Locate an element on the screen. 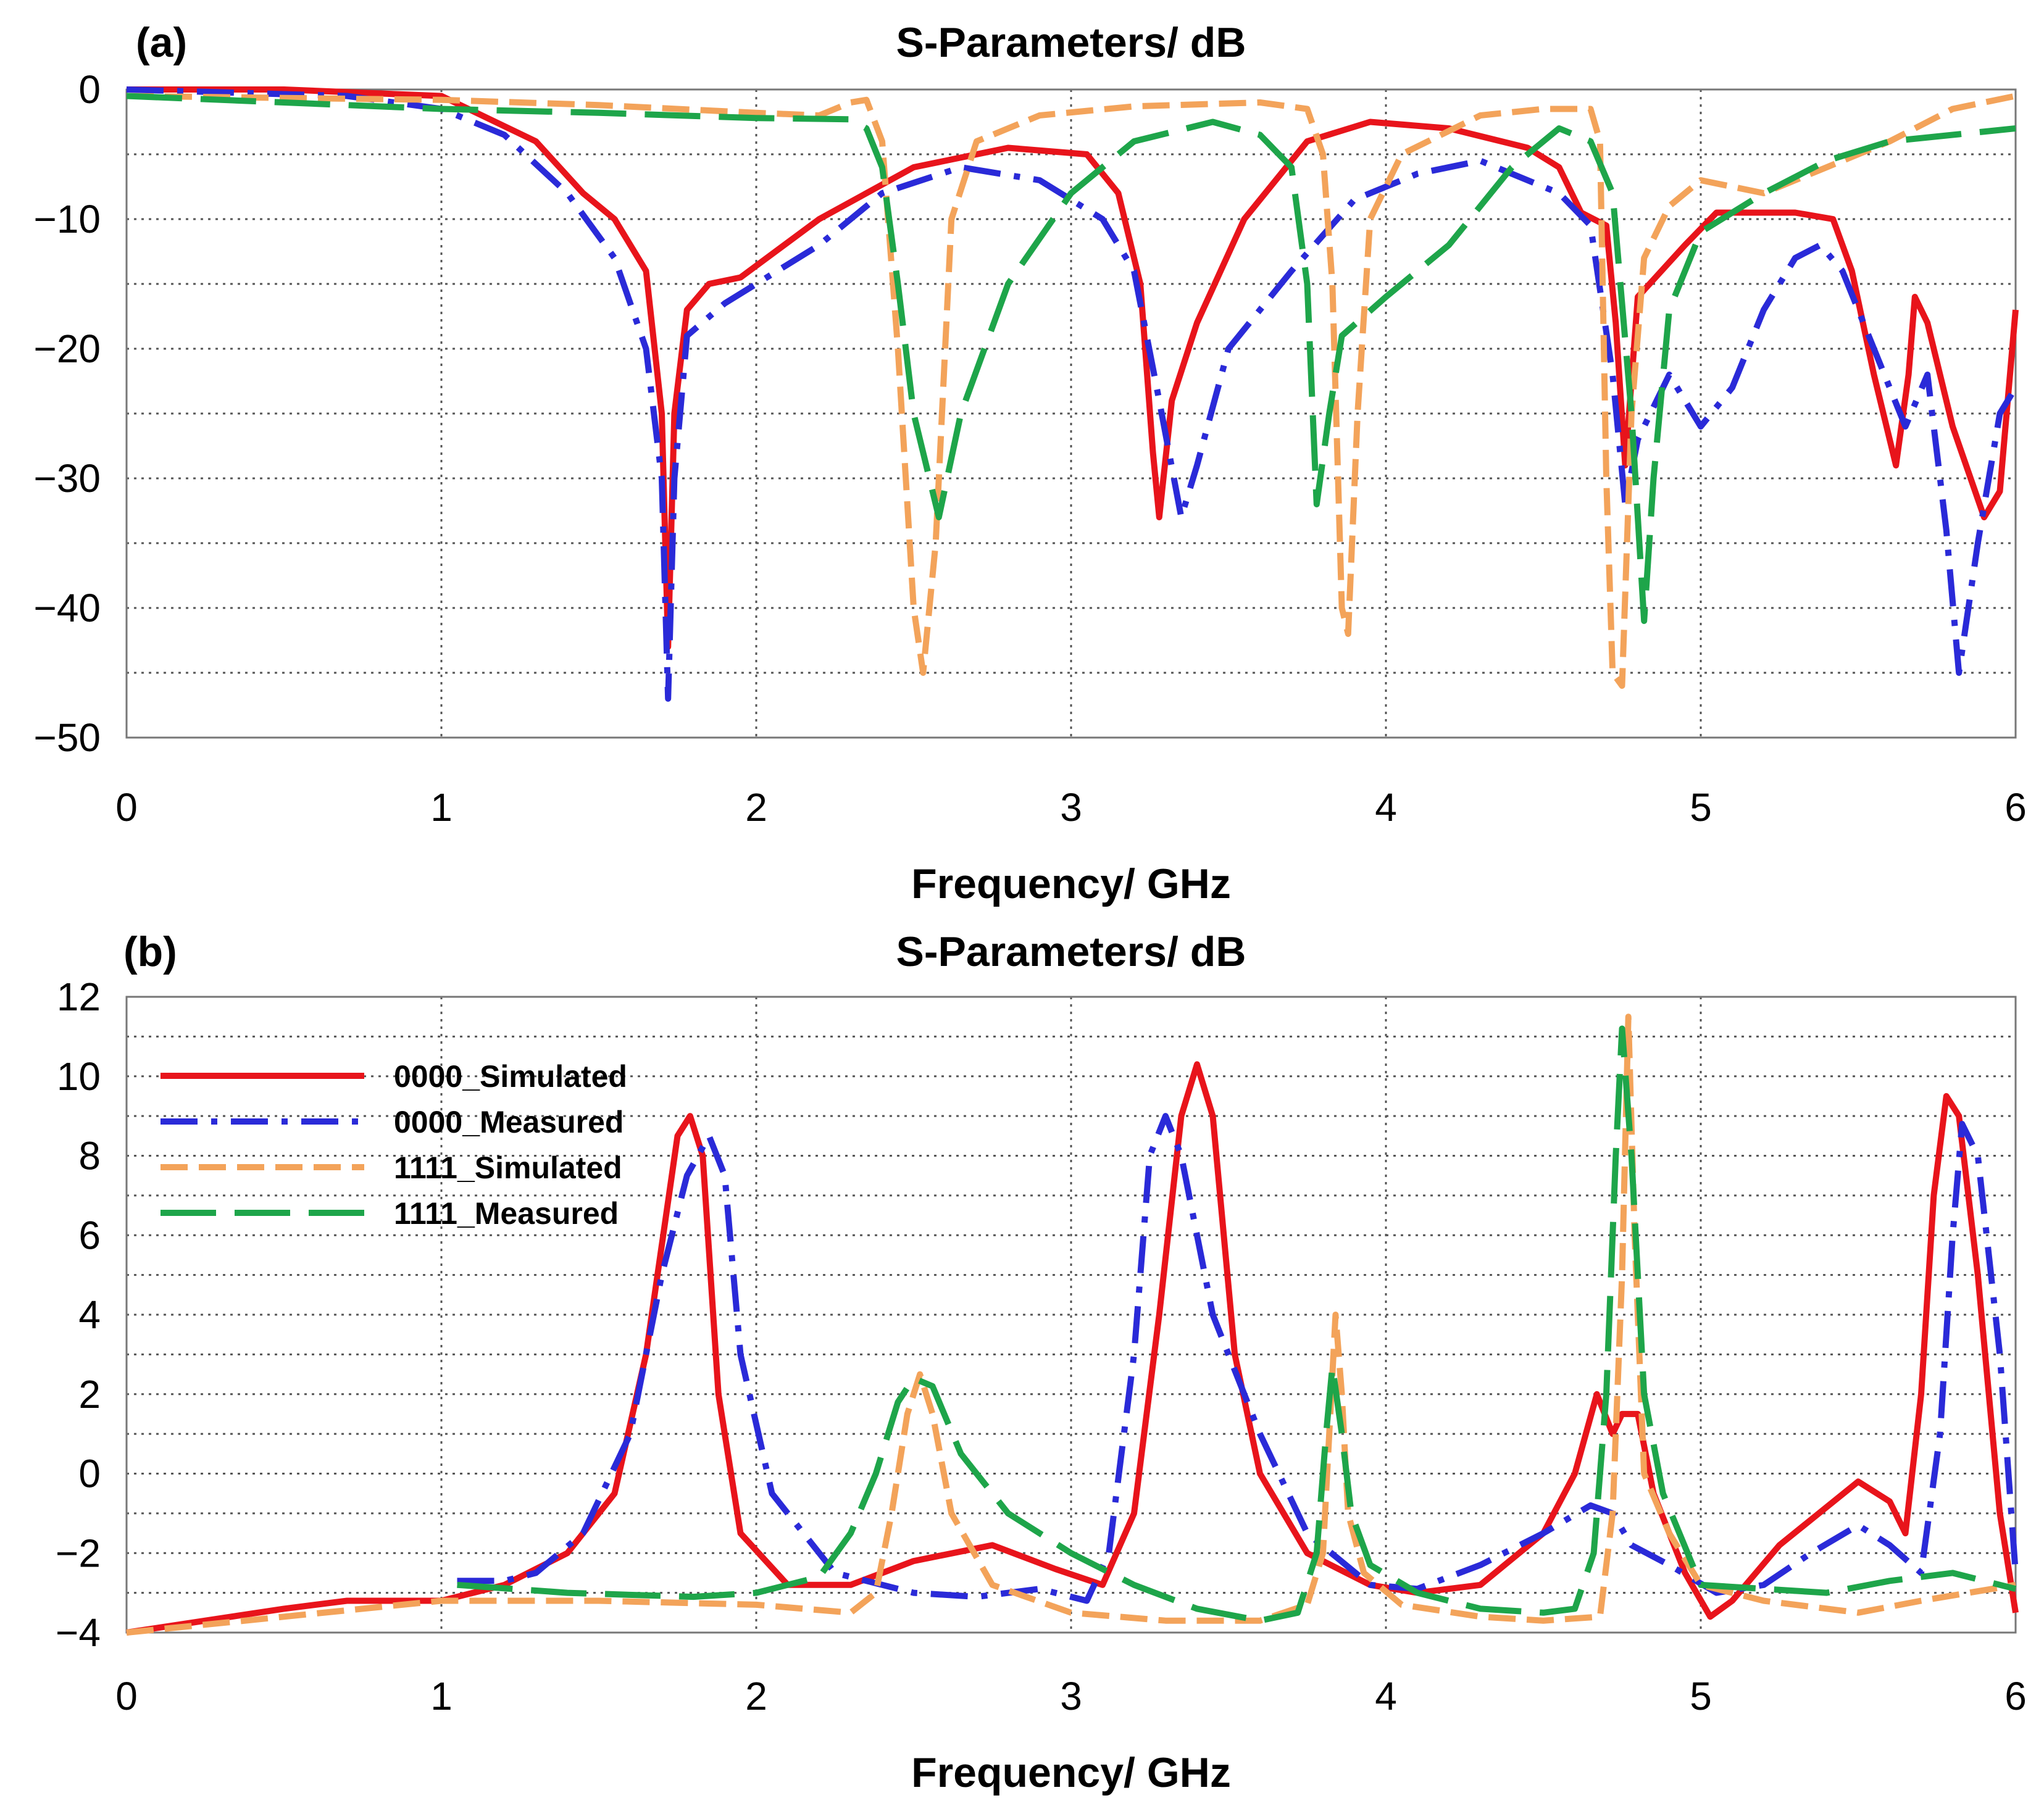 The width and height of the screenshot is (2044, 1806). legend-label: 1111_Simulated is located at coordinates (508, 1168).